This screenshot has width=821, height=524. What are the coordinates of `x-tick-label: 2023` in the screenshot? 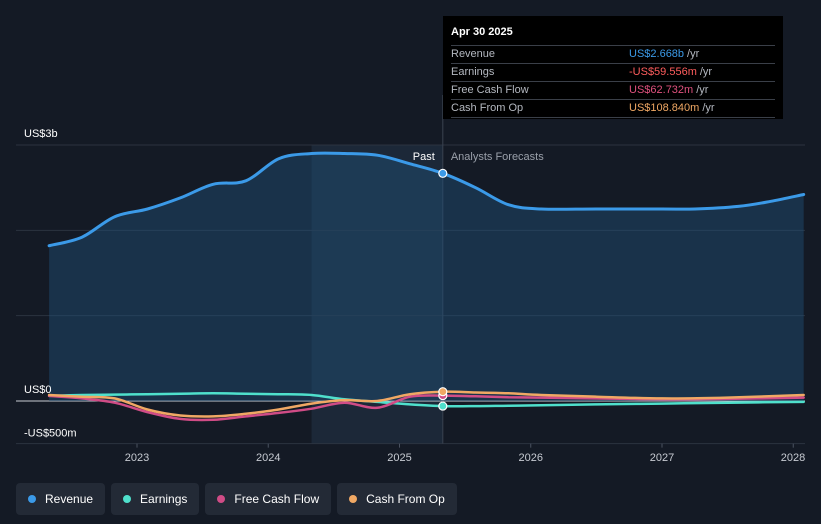 It's located at (137, 458).